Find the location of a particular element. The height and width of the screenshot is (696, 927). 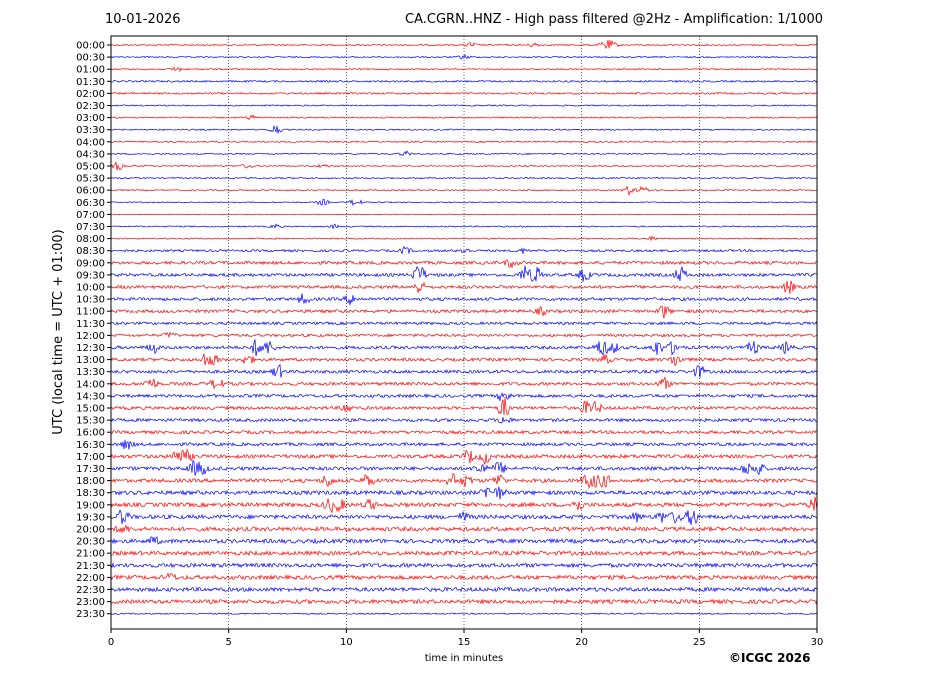

y-tick-label: 00:30 is located at coordinates (90, 58).